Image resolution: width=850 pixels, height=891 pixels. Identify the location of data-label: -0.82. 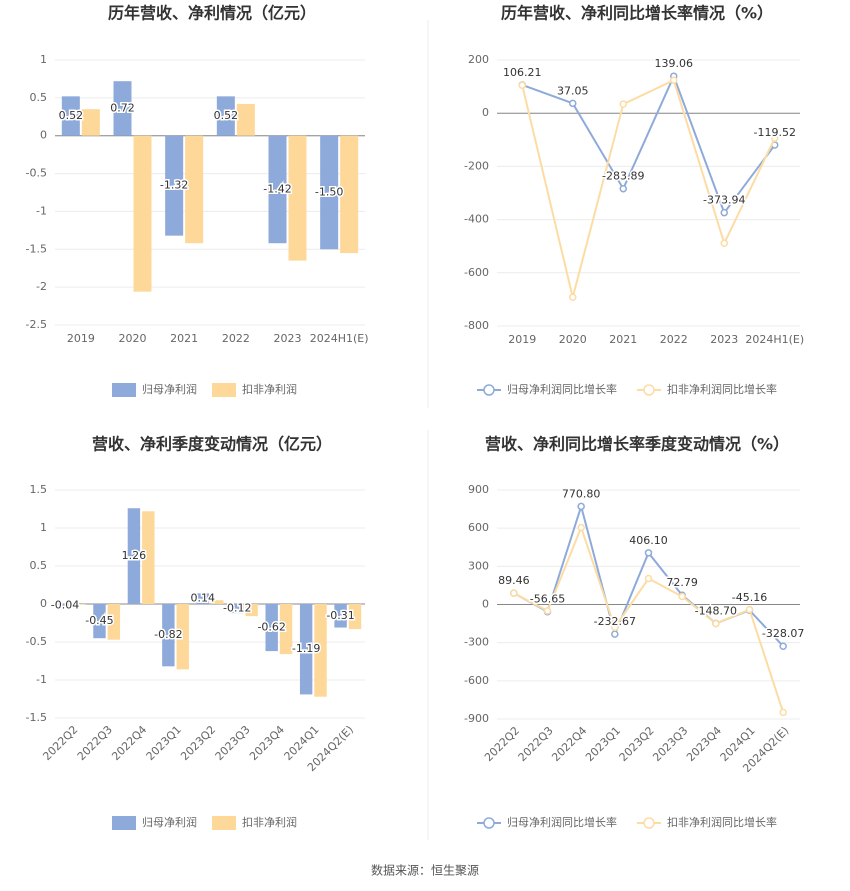
(168, 634).